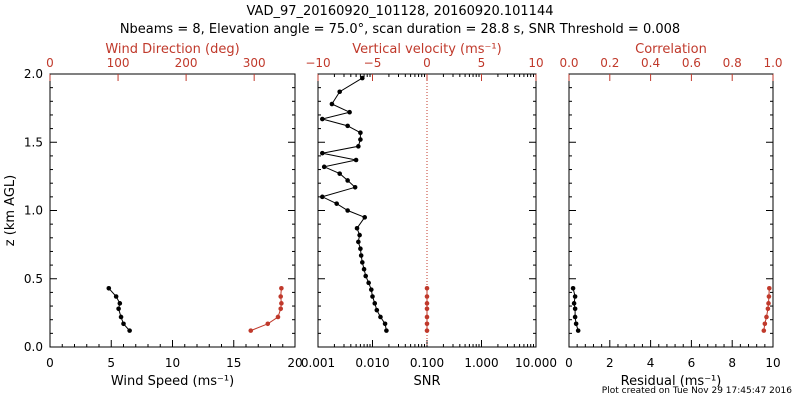  What do you see at coordinates (172, 49) in the screenshot?
I see `panel-left-top-label: Wind Direction (deg)` at bounding box center [172, 49].